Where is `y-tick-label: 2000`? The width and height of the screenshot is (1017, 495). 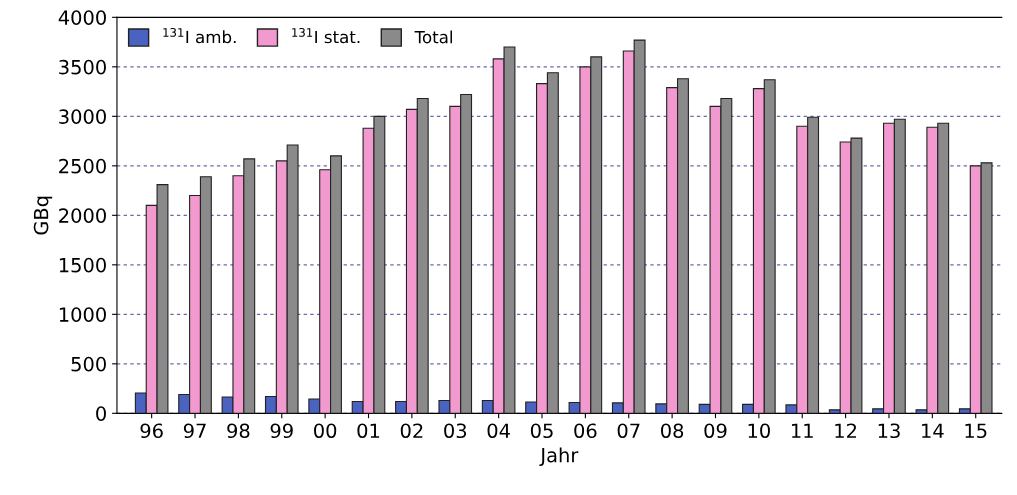 y-tick-label: 2000 is located at coordinates (82, 215).